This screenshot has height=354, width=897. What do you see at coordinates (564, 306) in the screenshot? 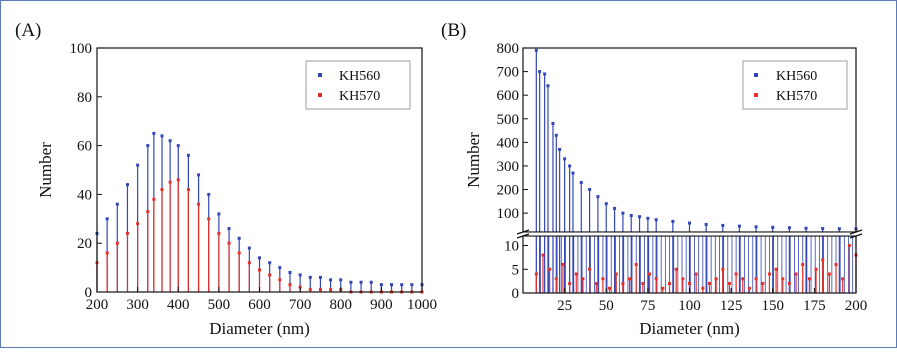
I see `x-tick-label: 25` at bounding box center [564, 306].